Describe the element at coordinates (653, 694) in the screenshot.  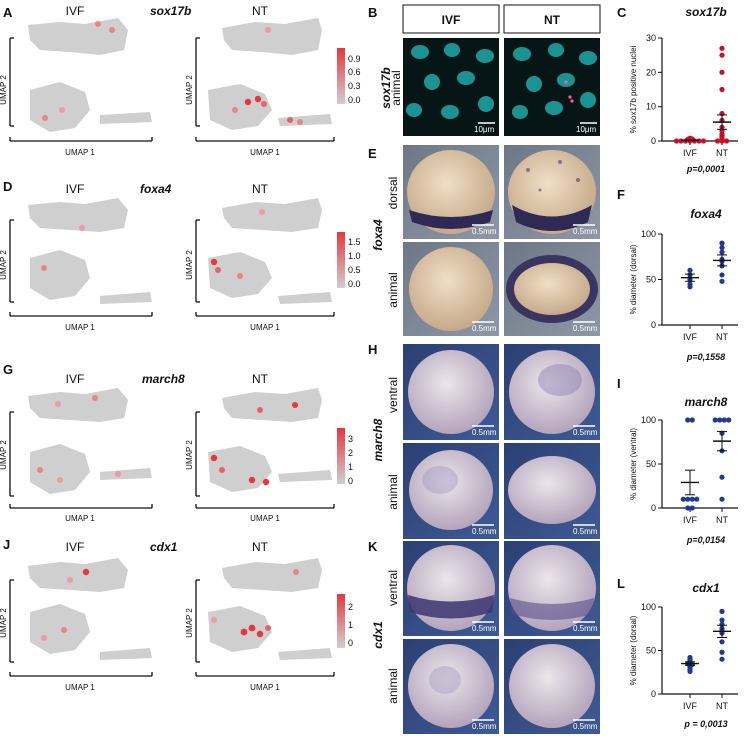
I see `y-tick-label: 0` at that location.